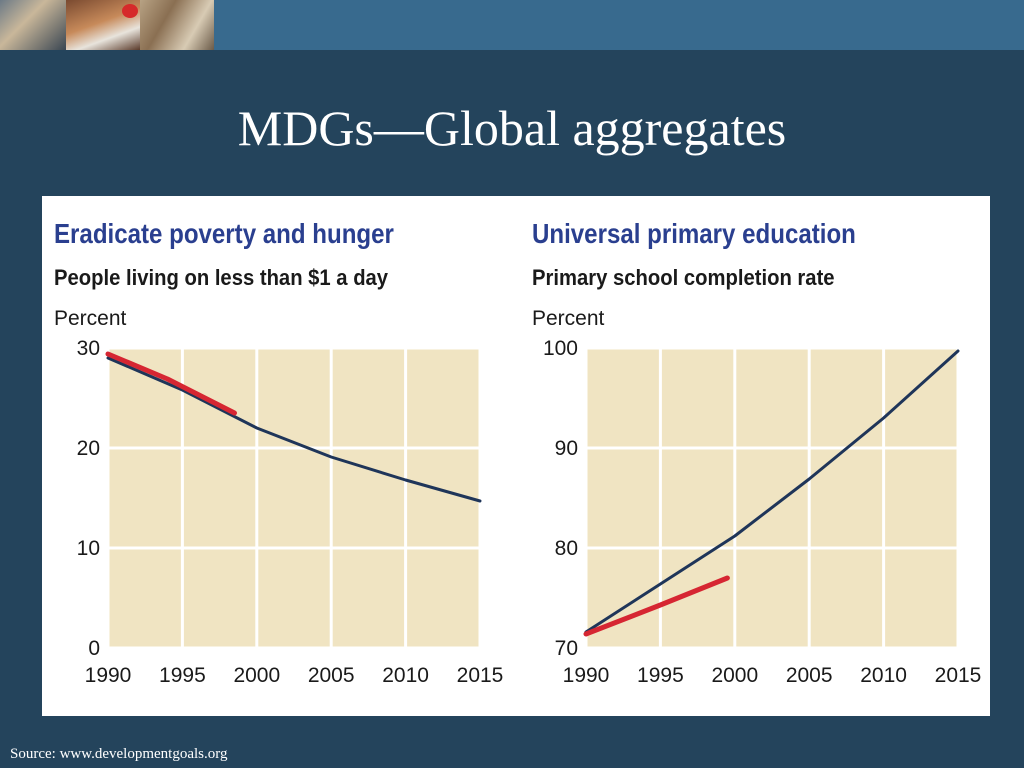  I want to click on photo-strip, so click(107, 25).